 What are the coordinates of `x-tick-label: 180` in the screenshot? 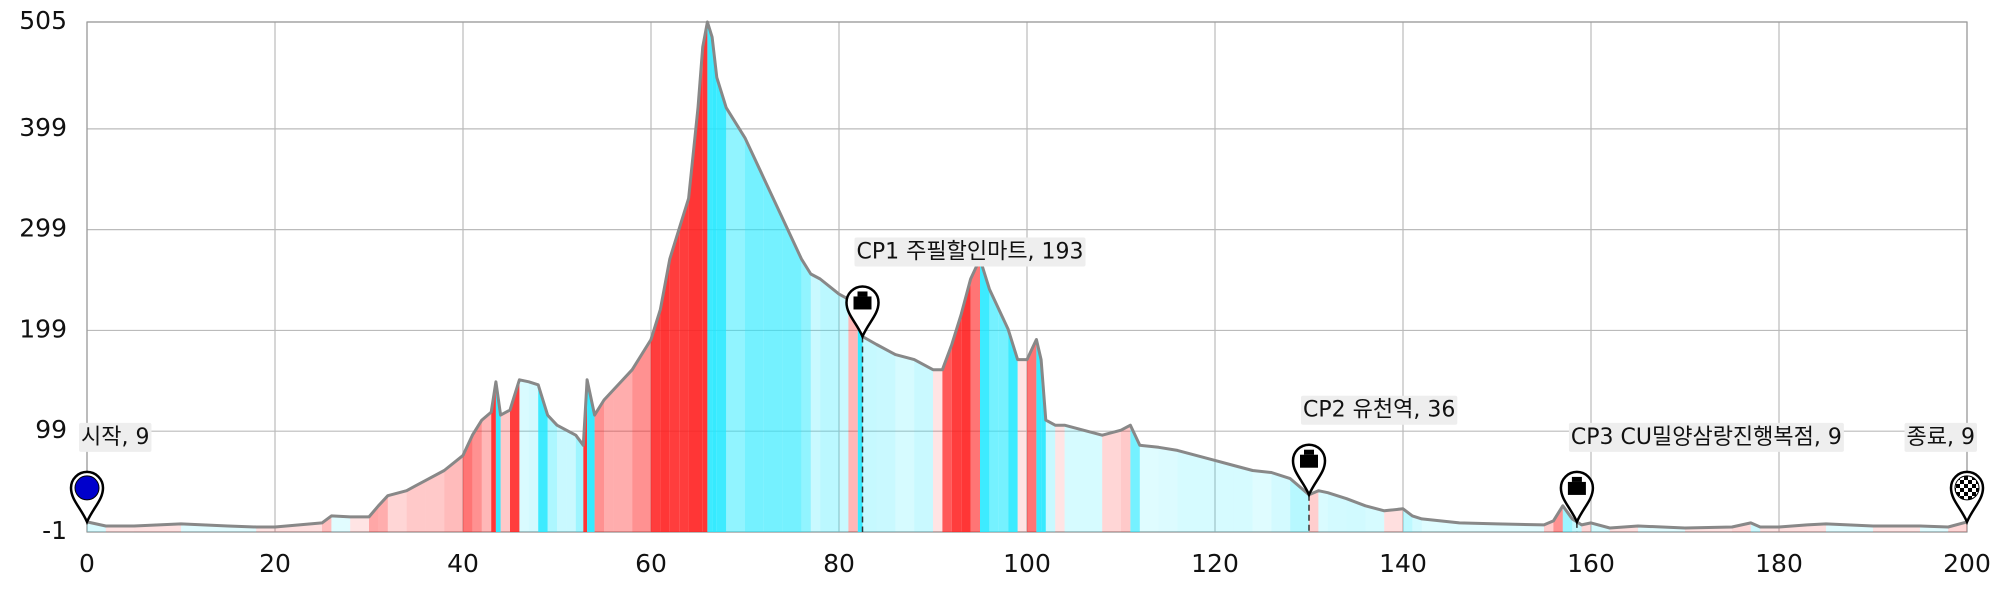 It's located at (1779, 563).